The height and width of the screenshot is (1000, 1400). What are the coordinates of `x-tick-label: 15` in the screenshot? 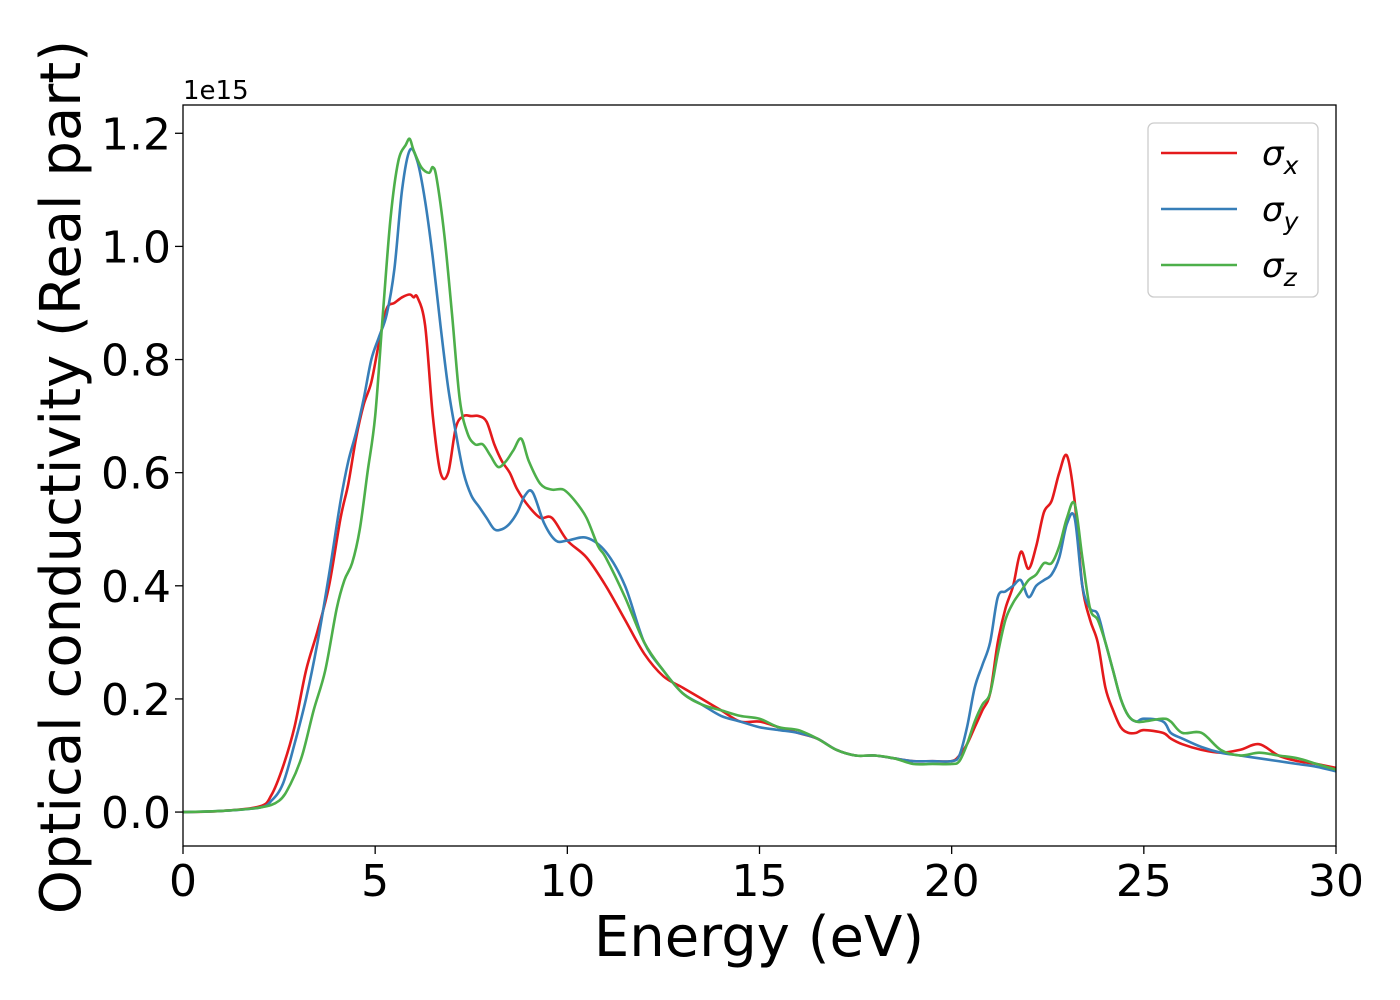 It's located at (760, 881).